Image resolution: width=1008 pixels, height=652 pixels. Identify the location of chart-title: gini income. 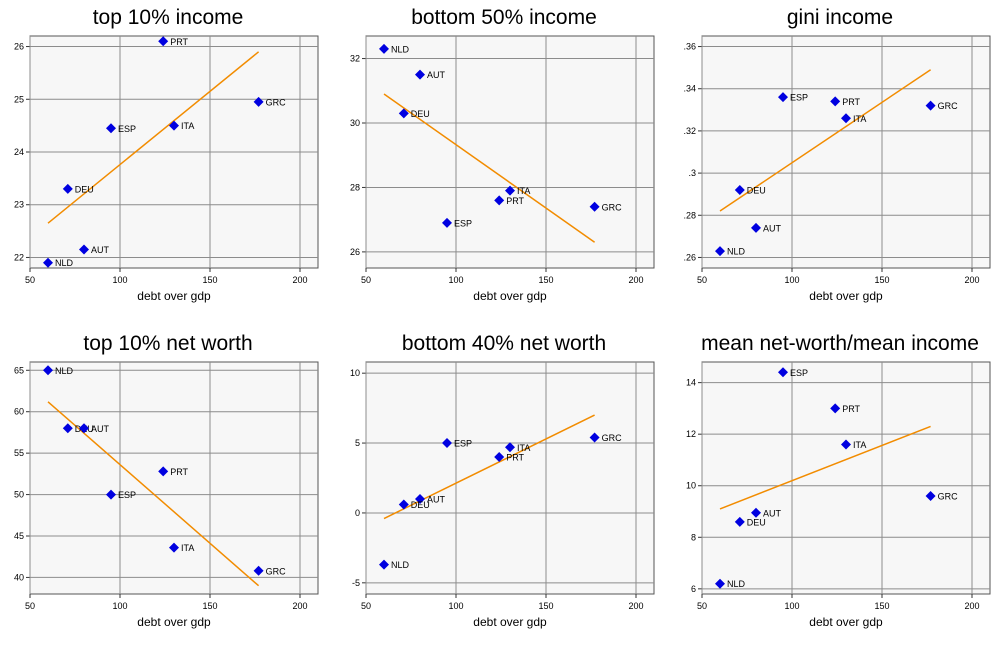
(840, 17).